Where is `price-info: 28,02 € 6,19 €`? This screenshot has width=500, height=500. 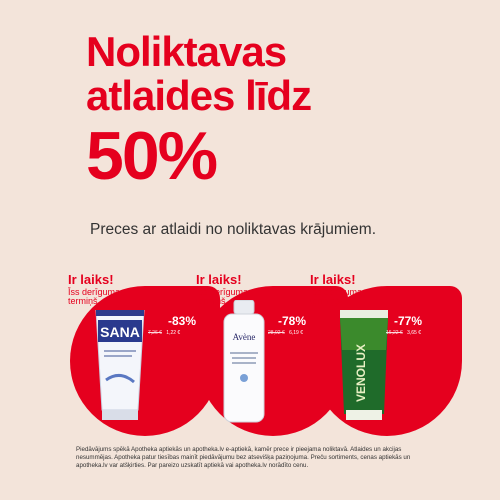
price-info: 28,02 € 6,19 € is located at coordinates (285, 333).